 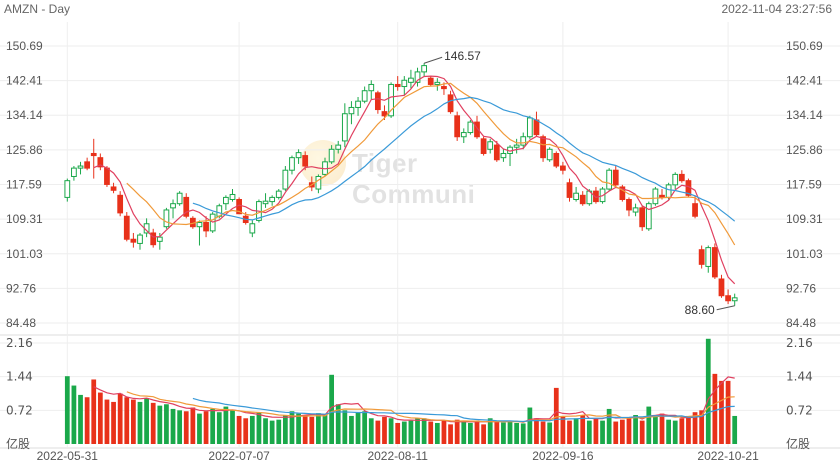 What do you see at coordinates (804, 81) in the screenshot?
I see `price-tick-label-right: 142.41` at bounding box center [804, 81].